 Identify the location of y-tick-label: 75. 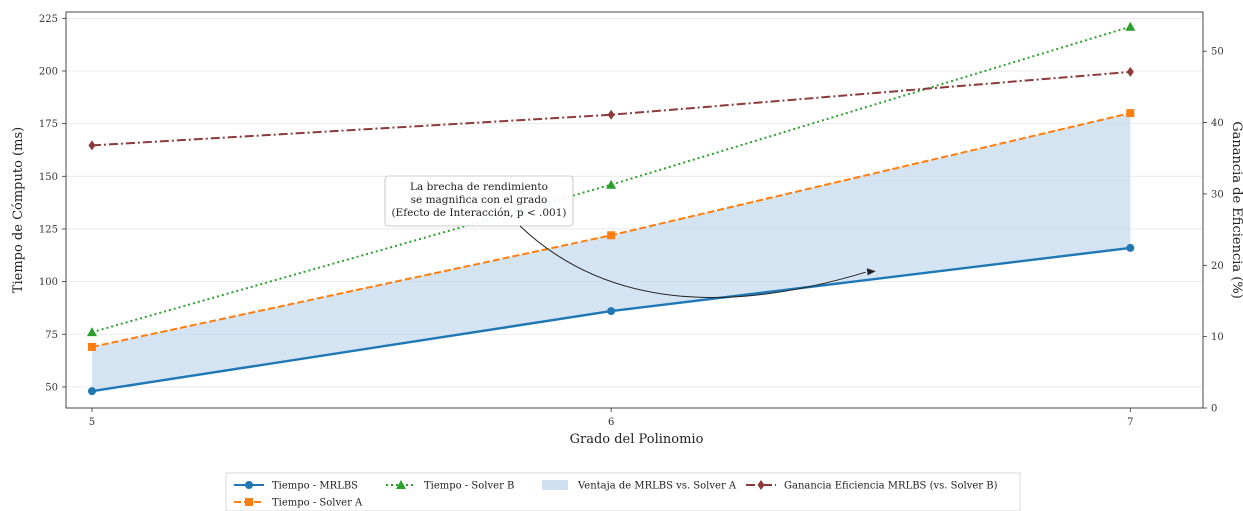
(51, 335).